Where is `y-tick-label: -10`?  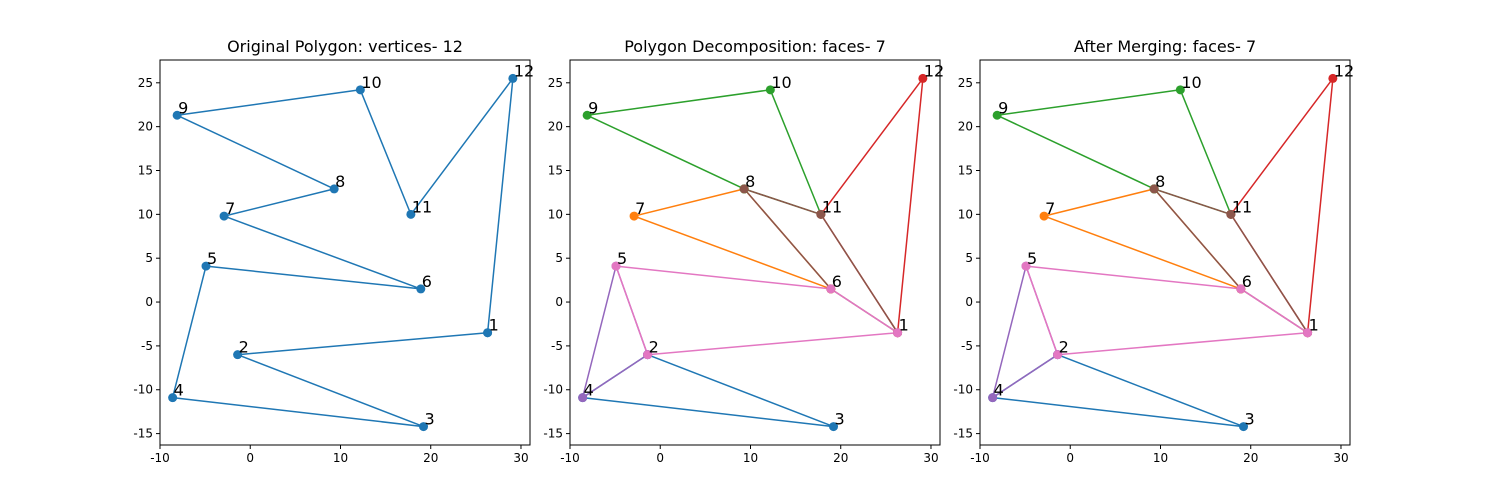
y-tick-label: -10 is located at coordinates (143, 390).